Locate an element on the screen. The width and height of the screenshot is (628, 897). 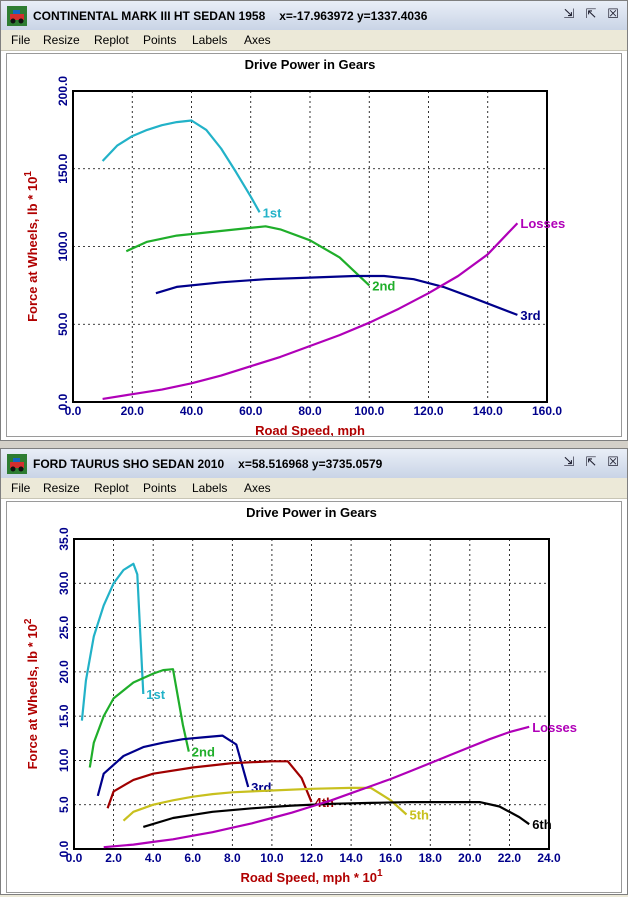
window-title-text: CONTINENTAL MARK III HT SEDAN 1958 is located at coordinates (149, 16).